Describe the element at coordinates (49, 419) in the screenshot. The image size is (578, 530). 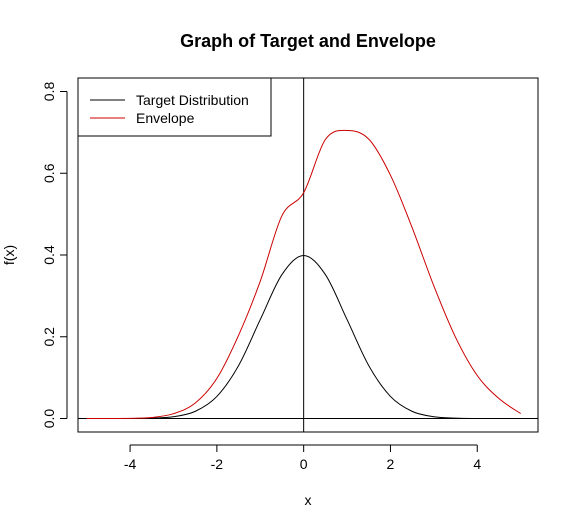
I see `y-tick-label: 0.0` at that location.